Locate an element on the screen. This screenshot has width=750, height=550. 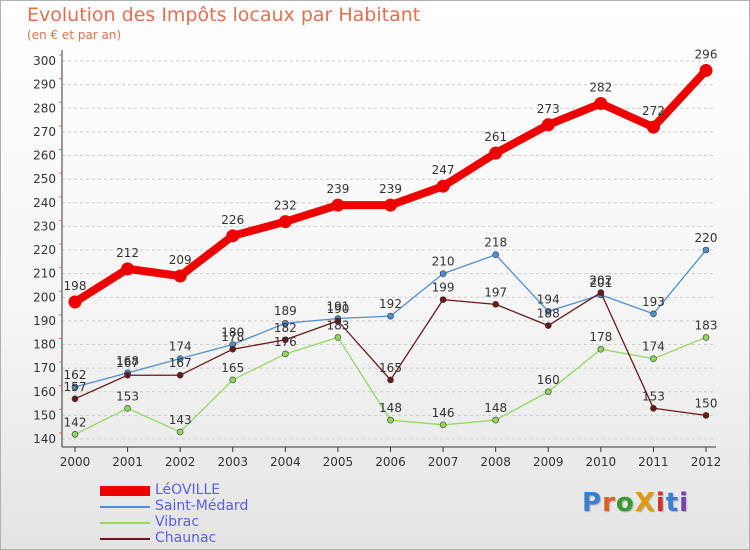
y-tick-label: 220 is located at coordinates (44, 250).